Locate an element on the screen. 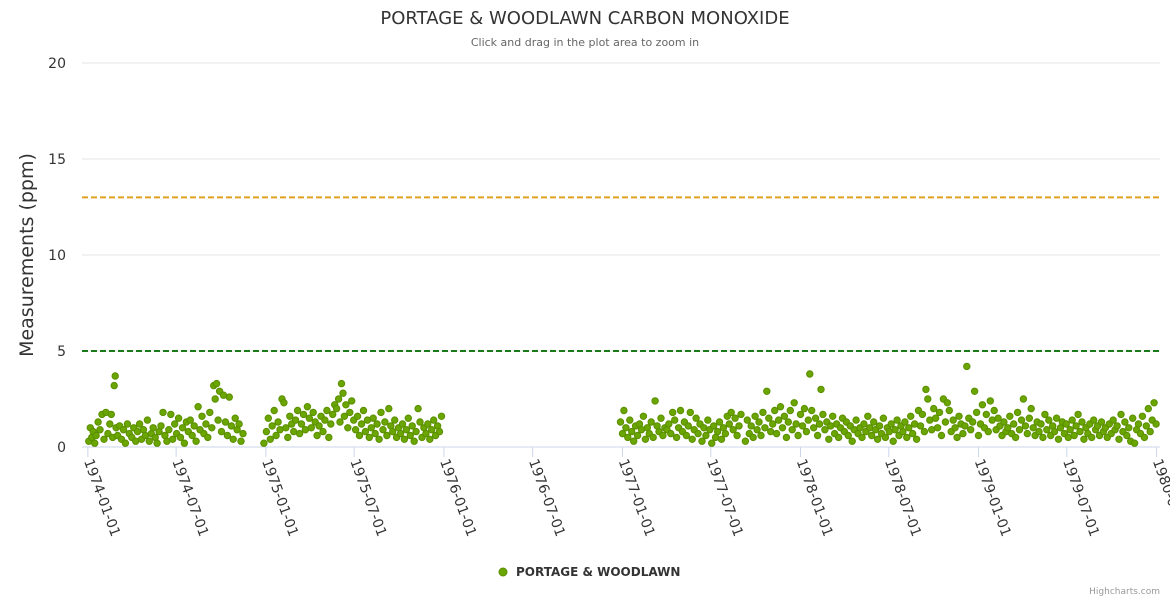 This screenshot has height=600, width=1170. legend-item-label: PORTAGE & WOODLAWN is located at coordinates (598, 572).